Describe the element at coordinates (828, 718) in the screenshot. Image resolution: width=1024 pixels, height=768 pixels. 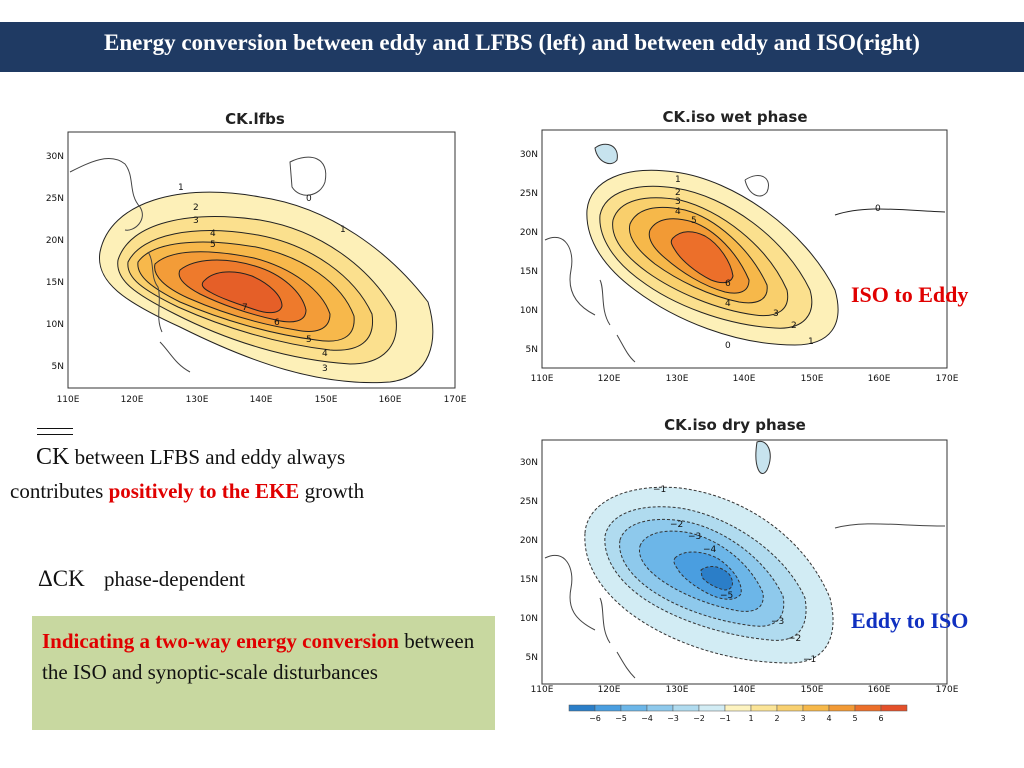
I see `colorbar-label: 4` at that location.